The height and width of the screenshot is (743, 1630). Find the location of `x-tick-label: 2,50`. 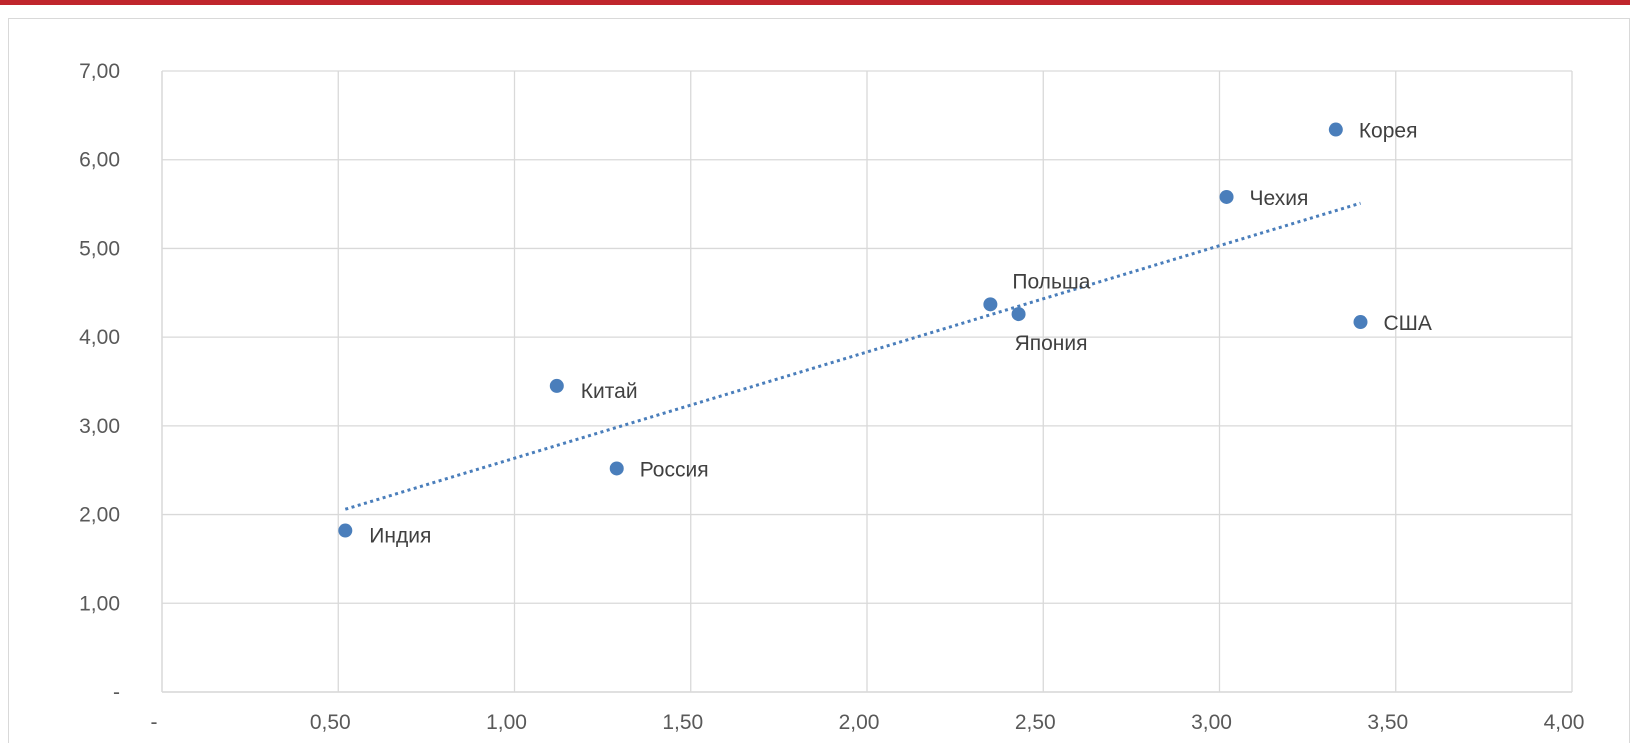

x-tick-label: 2,50 is located at coordinates (1035, 722).